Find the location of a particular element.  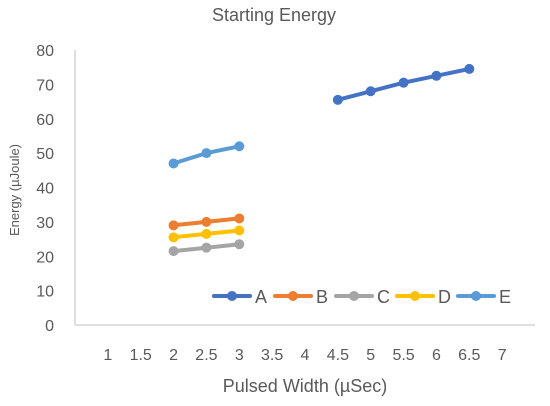

x-tick-labels: 1 1.5 2 2.5 3 3.5 4 4.5 5 5.5 6 6.5 7 is located at coordinates (304, 355).